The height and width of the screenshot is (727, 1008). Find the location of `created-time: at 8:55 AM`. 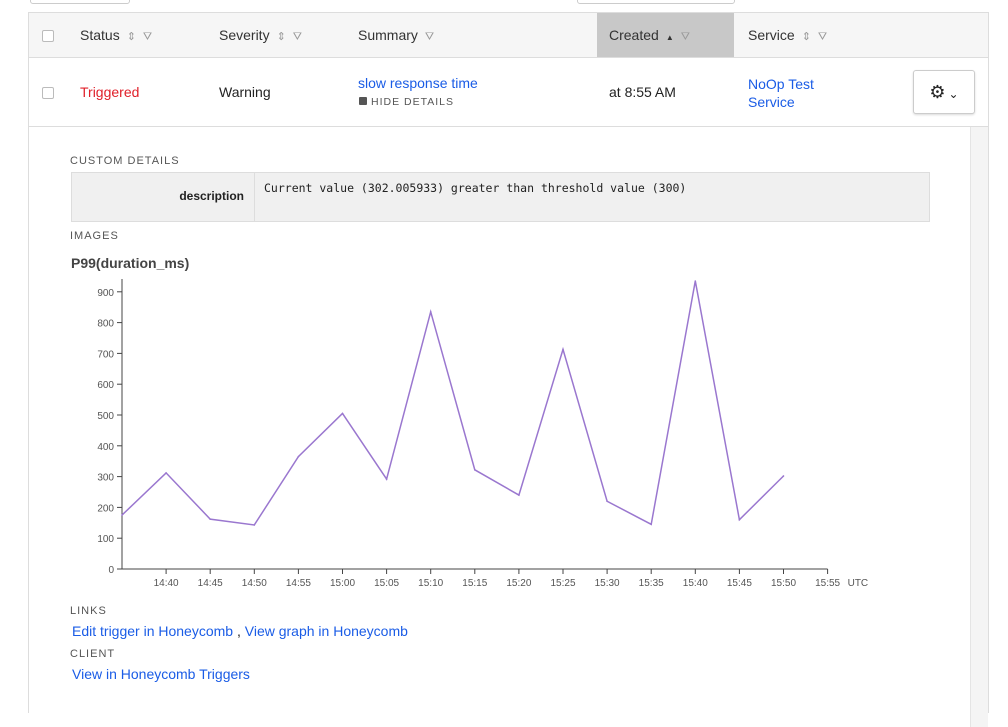

created-time: at 8:55 AM is located at coordinates (642, 92).